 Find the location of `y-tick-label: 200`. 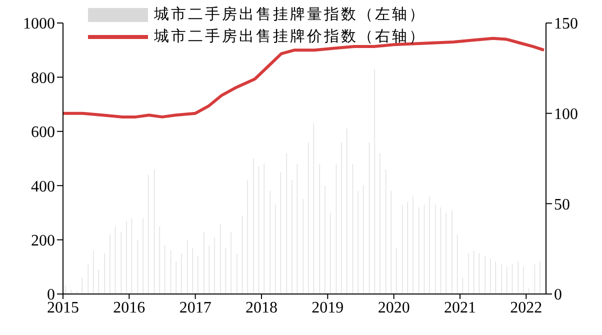

y-tick-label: 200 is located at coordinates (43, 241).